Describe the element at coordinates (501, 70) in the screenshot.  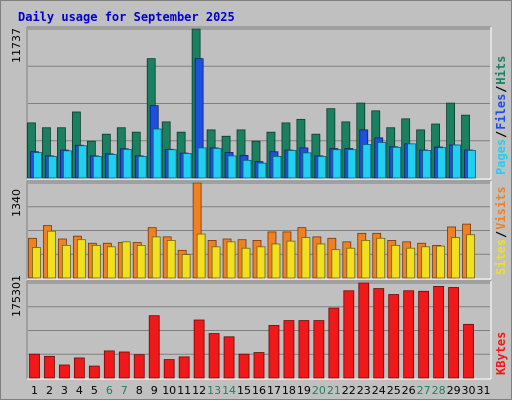
I see `legend-hits: Hits` at that location.